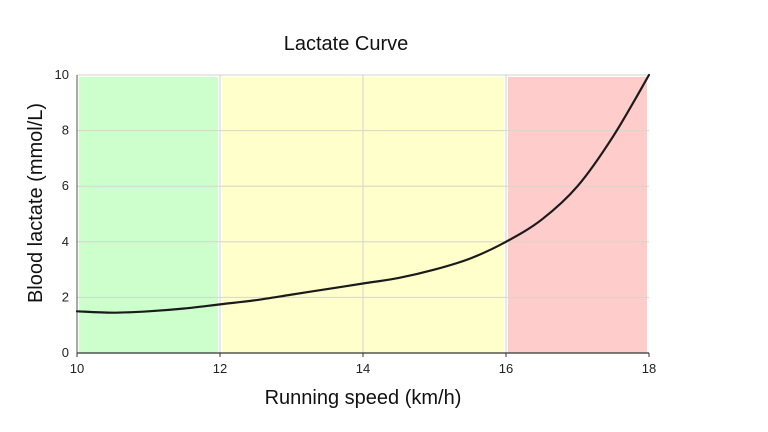 The image size is (768, 432). I want to click on x-tick-label: 10, so click(77, 368).